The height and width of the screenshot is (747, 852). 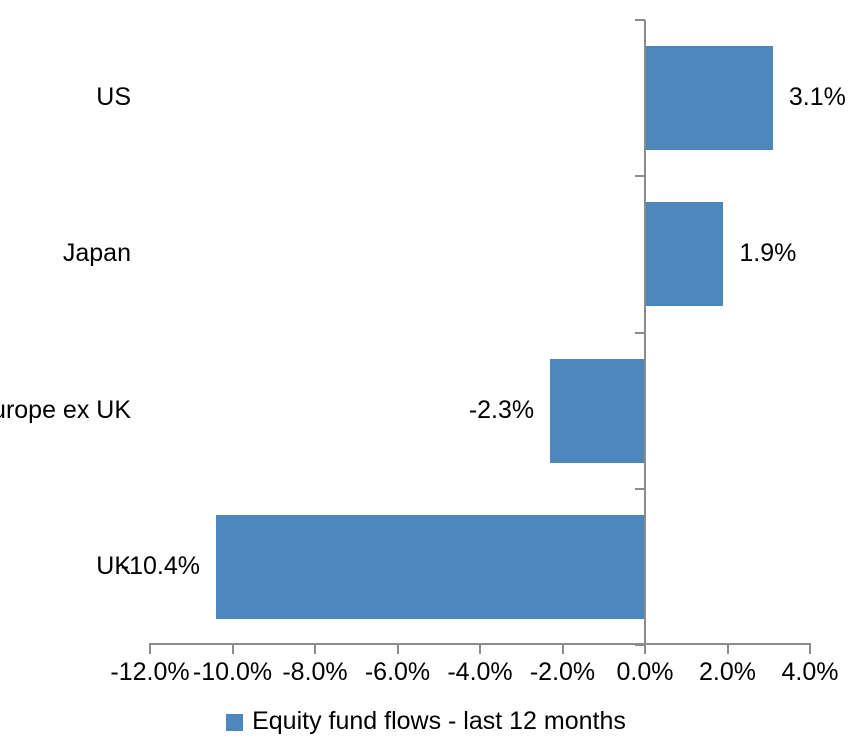 What do you see at coordinates (480, 672) in the screenshot?
I see `x-tick-label: -4.0%` at bounding box center [480, 672].